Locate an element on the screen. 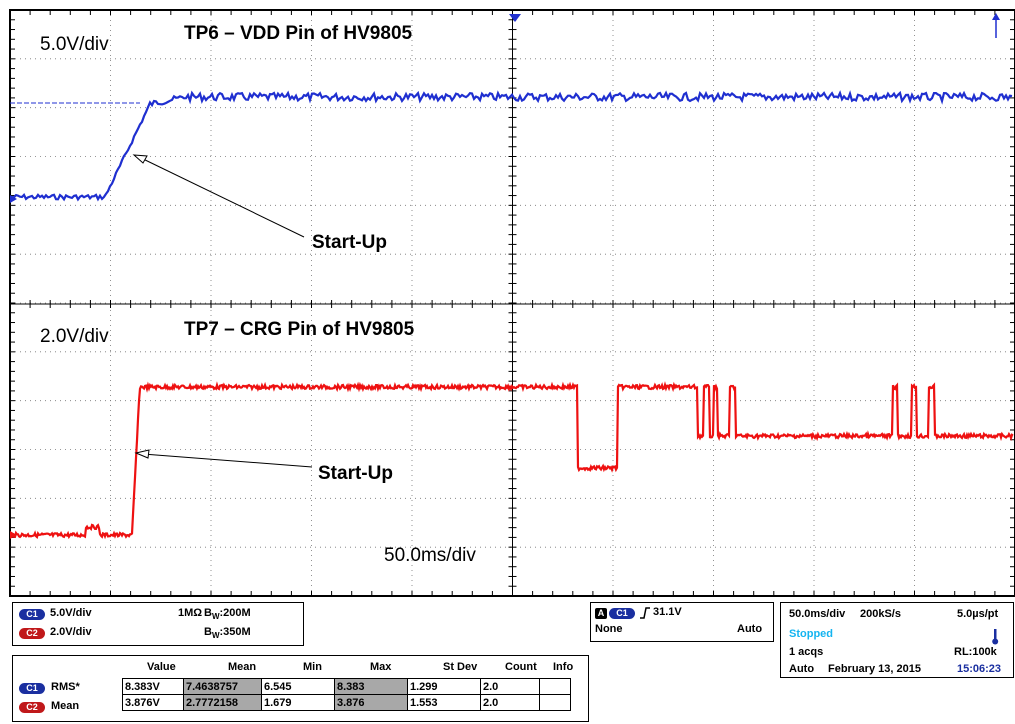 The height and width of the screenshot is (724, 1015). ch1-scale-value: 5.0V/div is located at coordinates (71, 613).